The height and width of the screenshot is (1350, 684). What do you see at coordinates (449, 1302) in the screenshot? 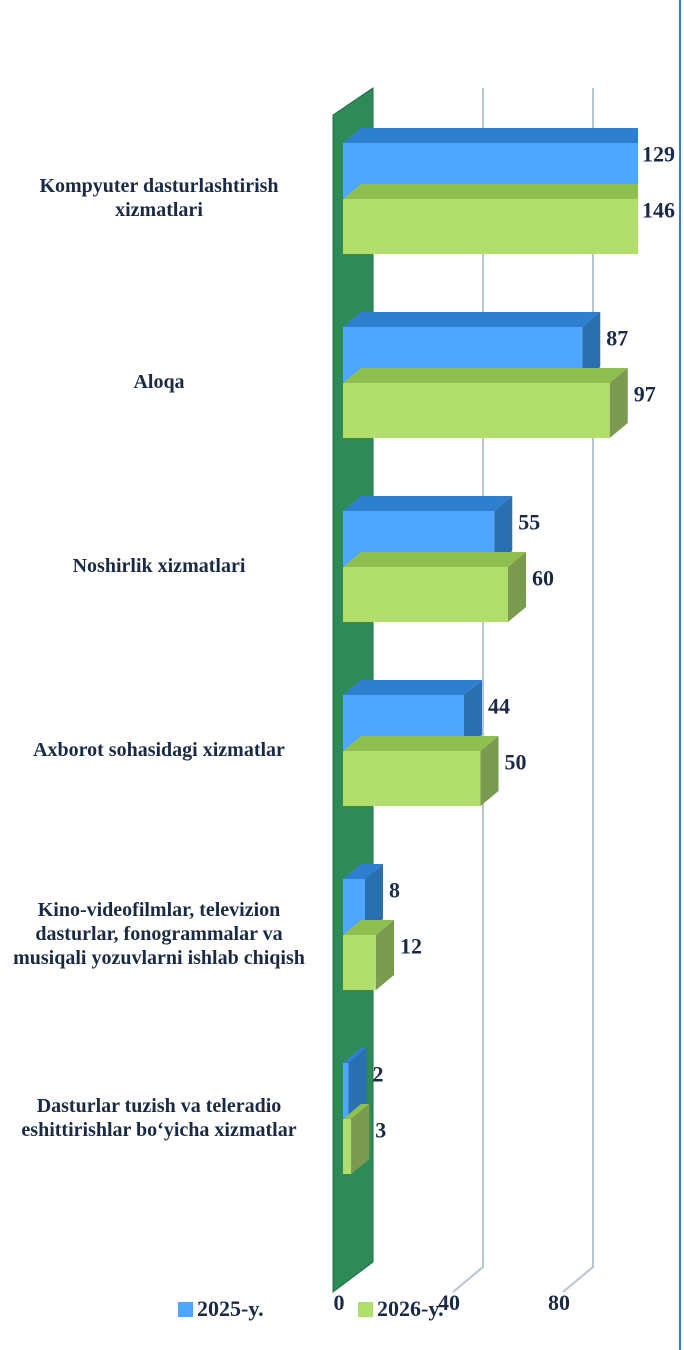
I see `x-tick-label: 40` at bounding box center [449, 1302].